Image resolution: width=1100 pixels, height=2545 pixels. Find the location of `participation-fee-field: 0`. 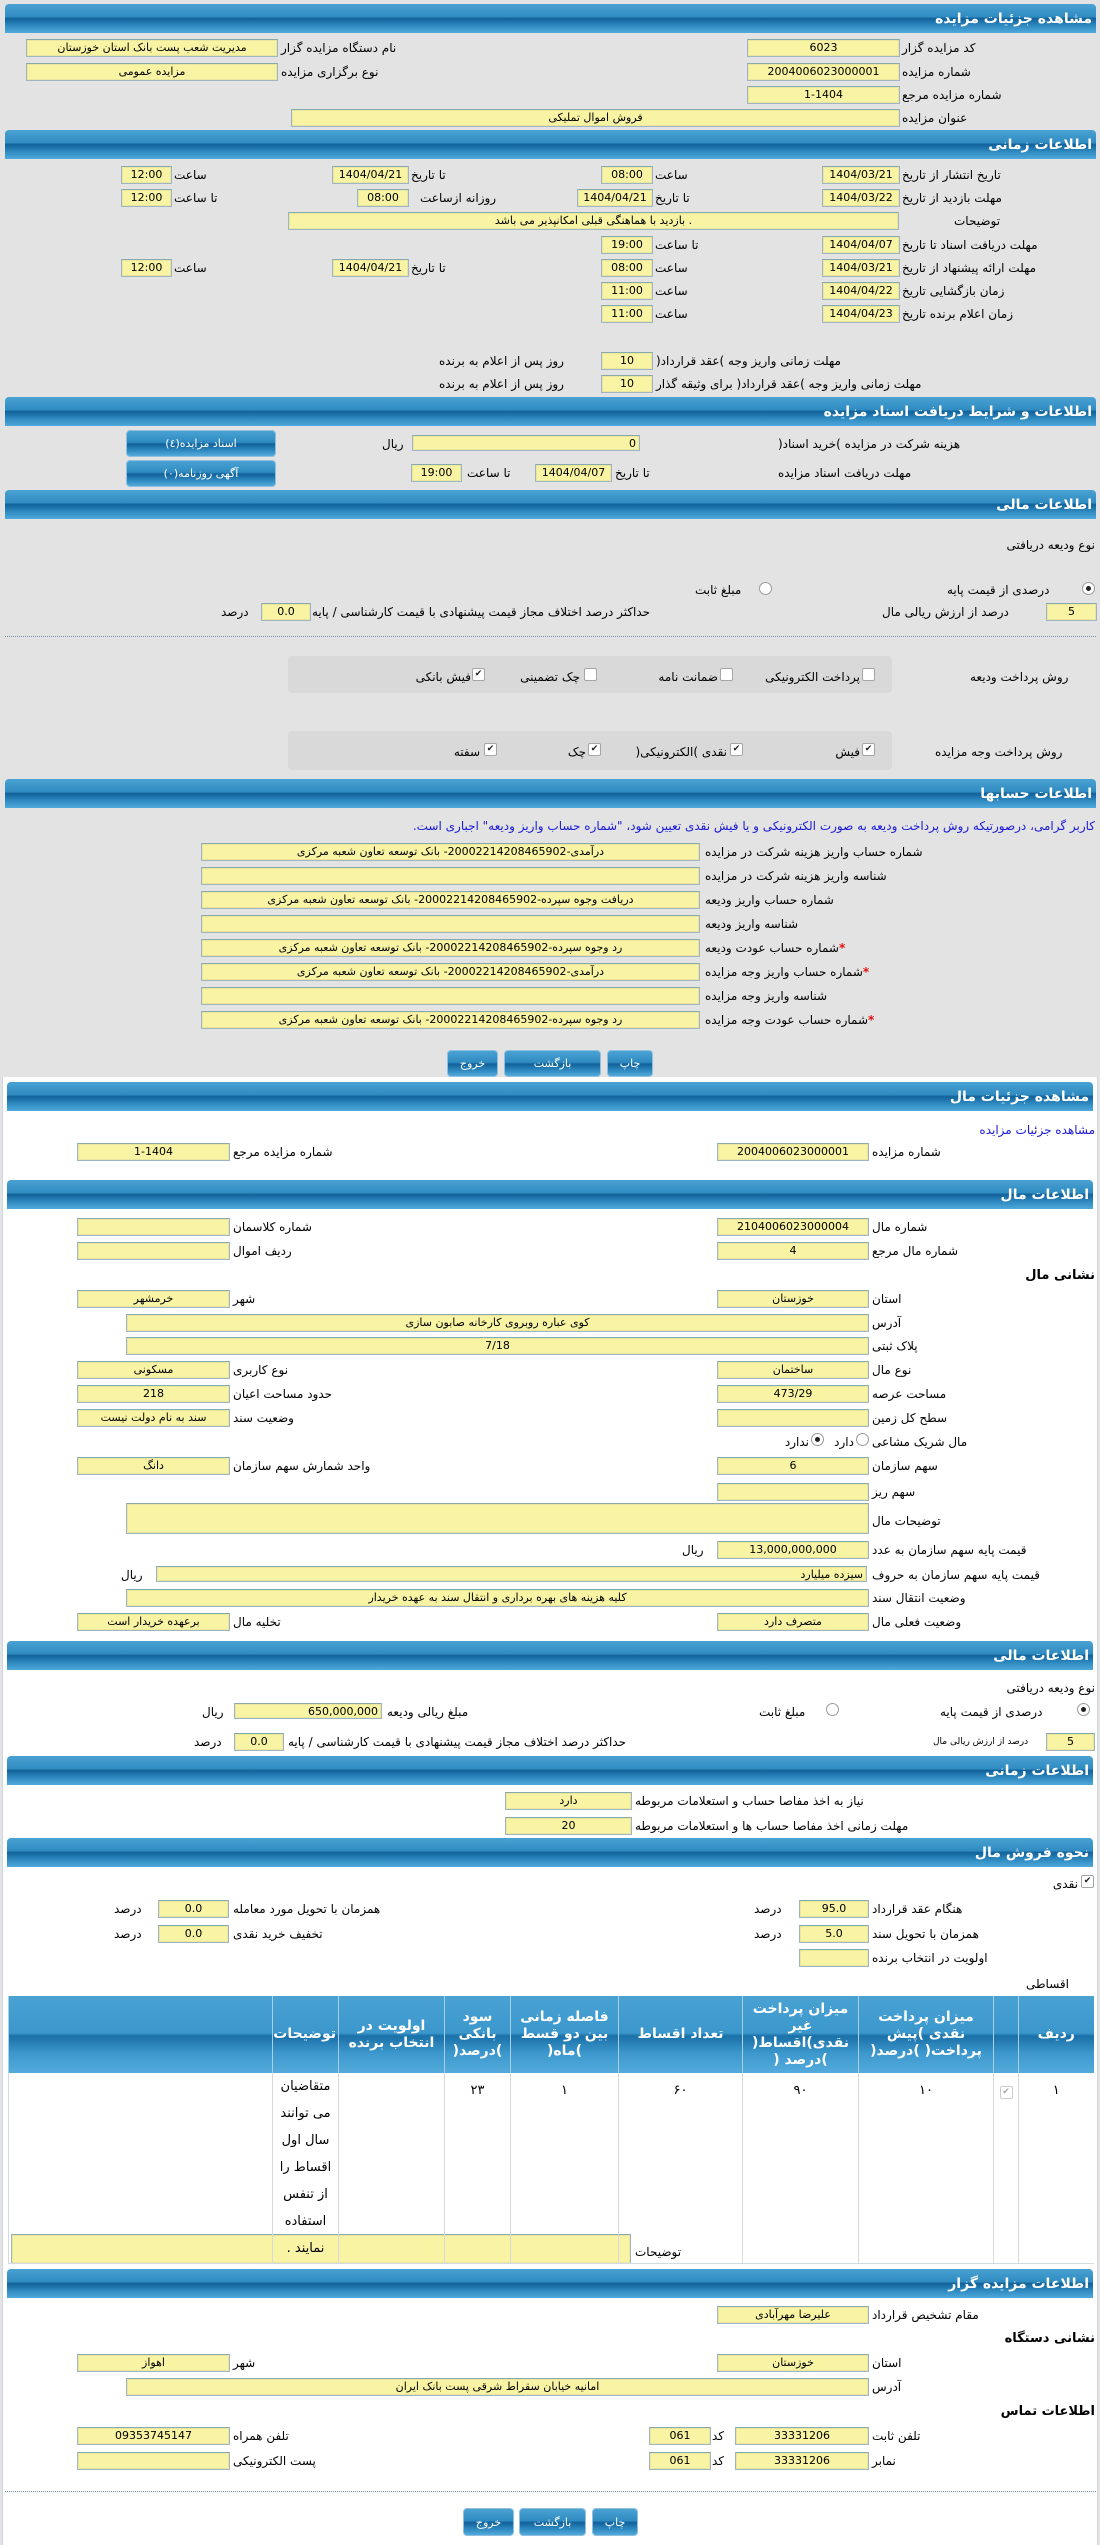

participation-fee-field: 0 is located at coordinates (526, 443).